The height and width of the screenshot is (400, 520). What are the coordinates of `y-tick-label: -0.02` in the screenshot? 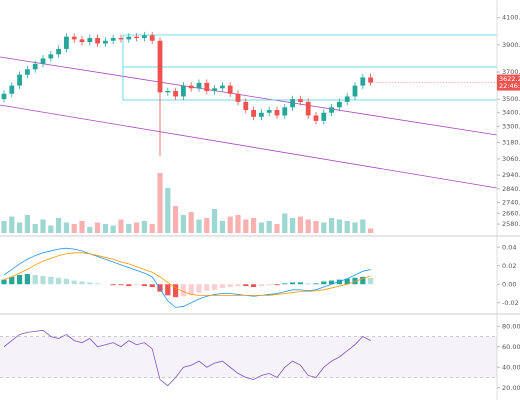 It's located at (510, 303).